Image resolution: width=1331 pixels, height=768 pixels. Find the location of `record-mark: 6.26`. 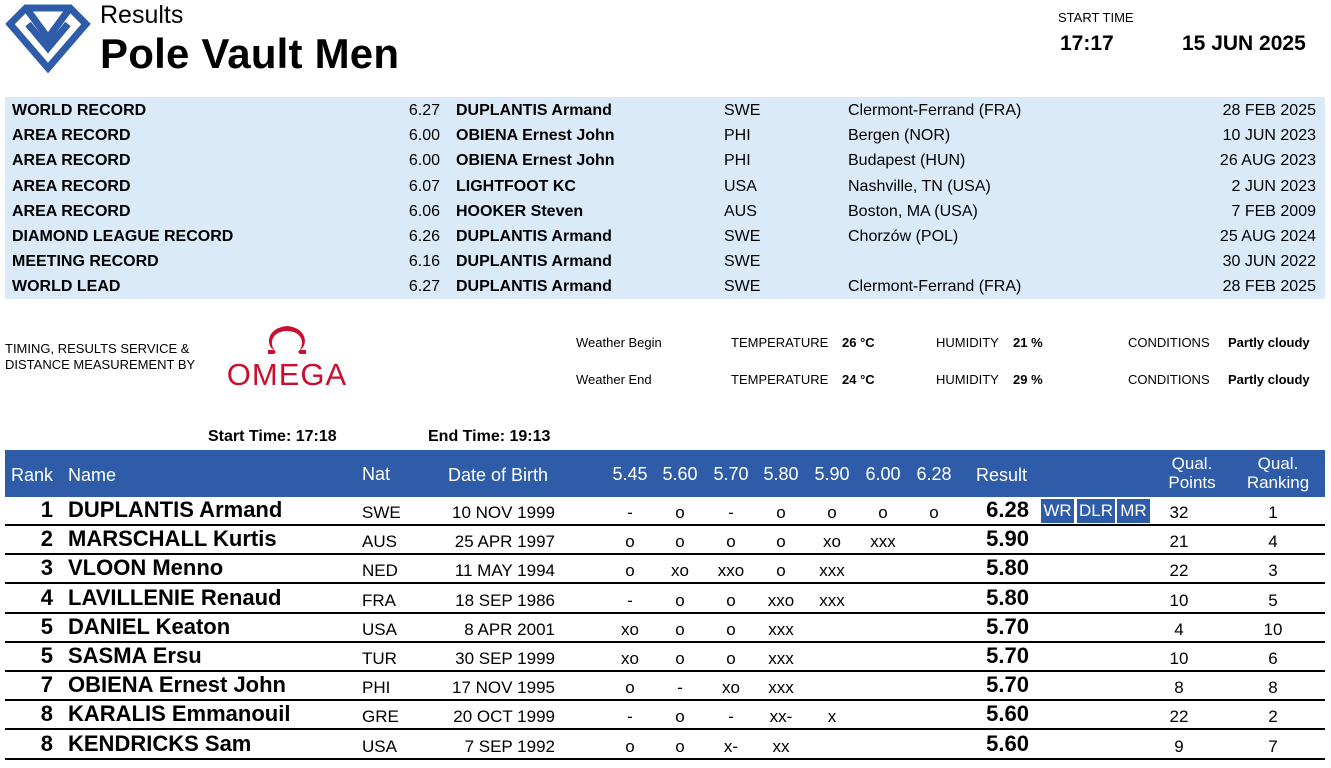

record-mark: 6.26 is located at coordinates (424, 236).